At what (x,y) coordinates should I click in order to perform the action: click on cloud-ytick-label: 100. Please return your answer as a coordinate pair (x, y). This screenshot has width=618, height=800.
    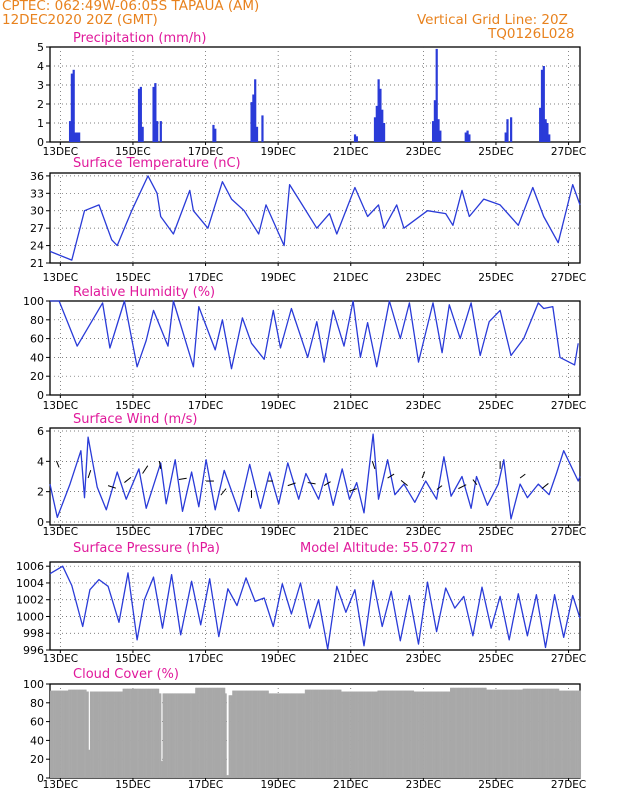
    Looking at the image, I should click on (33, 684).